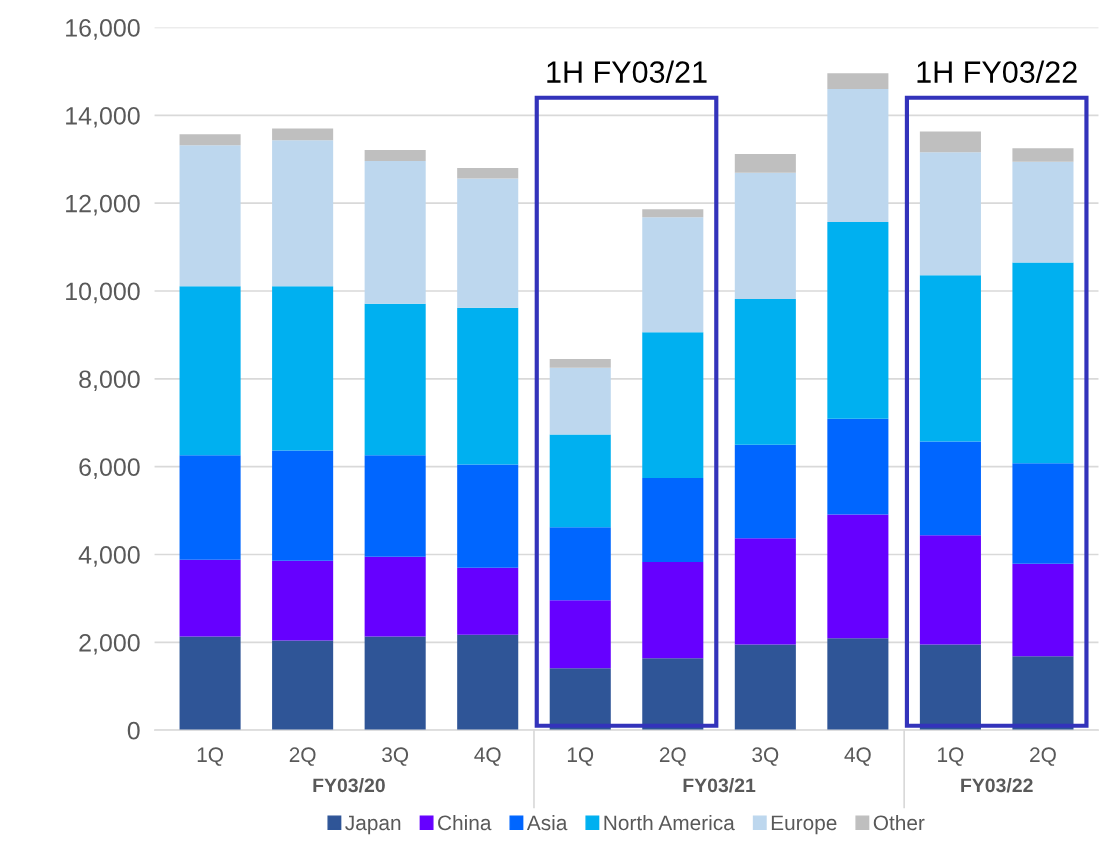 This screenshot has height=859, width=1104. What do you see at coordinates (133, 730) in the screenshot?
I see `y-tick-label: 0` at bounding box center [133, 730].